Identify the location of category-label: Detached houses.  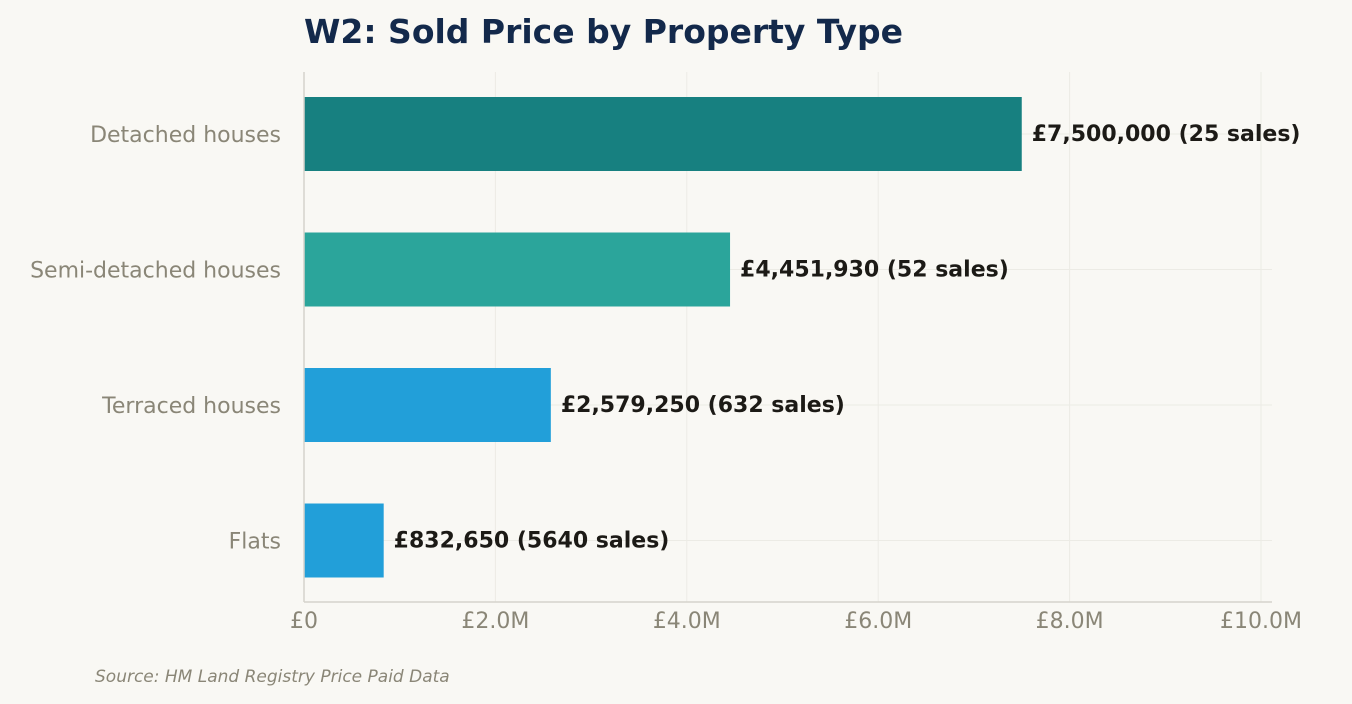
(185, 135).